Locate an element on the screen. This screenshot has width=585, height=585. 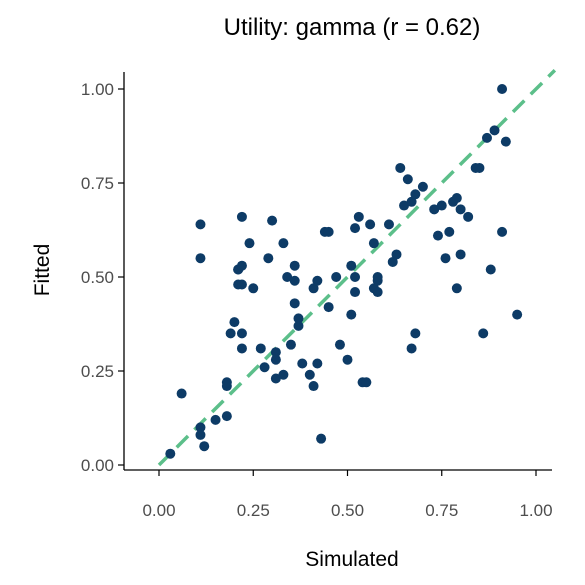
y-tick-label: 0.25 is located at coordinates (97, 371).